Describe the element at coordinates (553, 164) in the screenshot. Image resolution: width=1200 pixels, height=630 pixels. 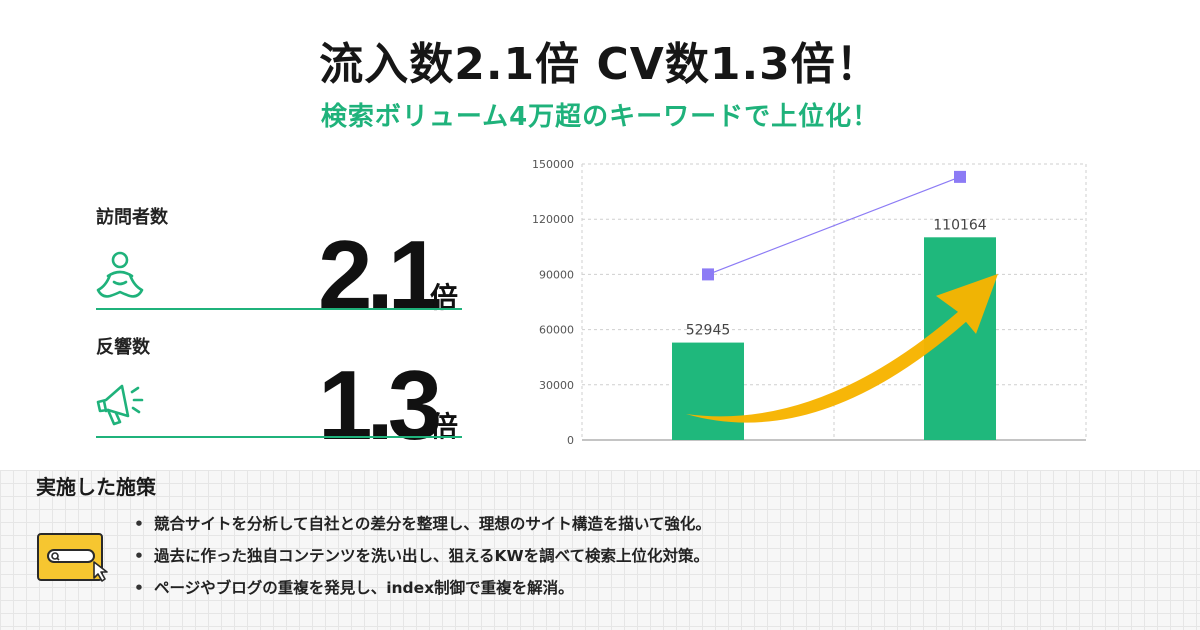
I see `y-tick-label: 150000` at that location.